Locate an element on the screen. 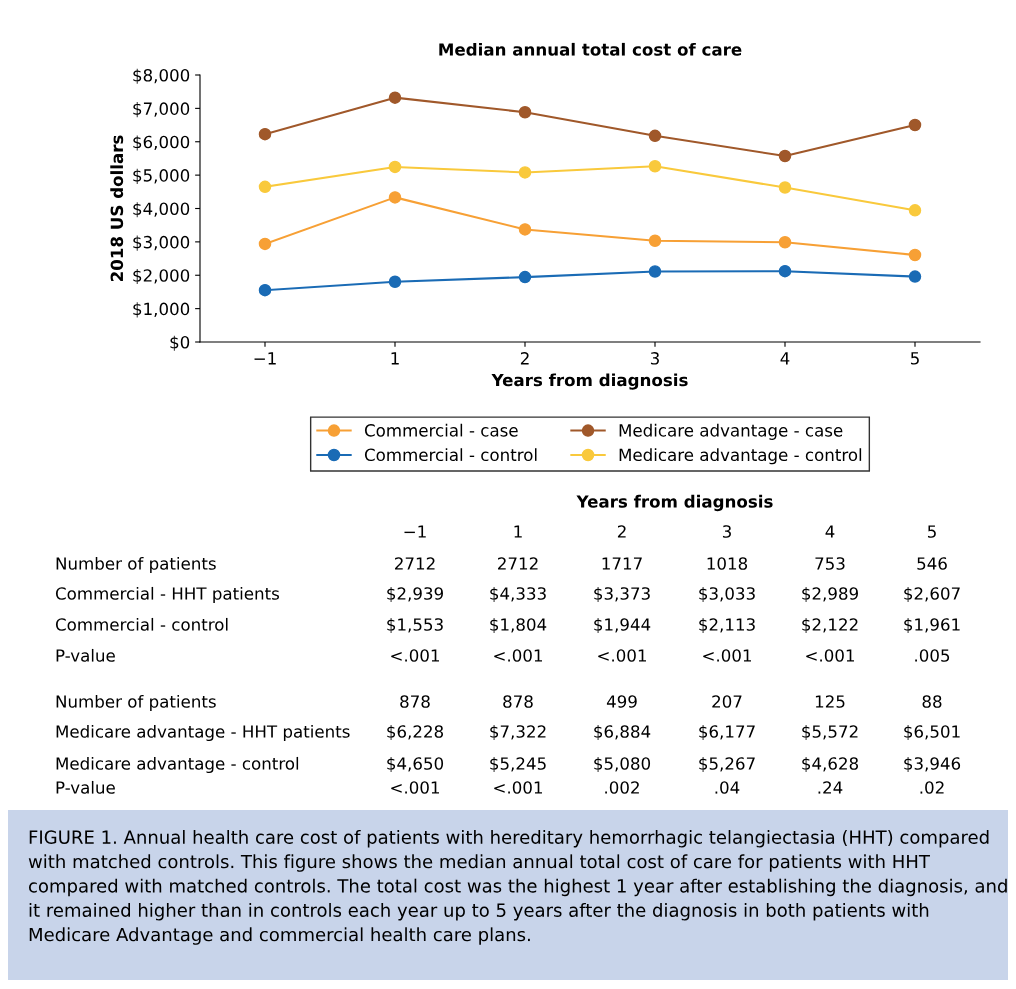 This screenshot has height=989, width=1016. x-tick-label: 1 is located at coordinates (395, 358).